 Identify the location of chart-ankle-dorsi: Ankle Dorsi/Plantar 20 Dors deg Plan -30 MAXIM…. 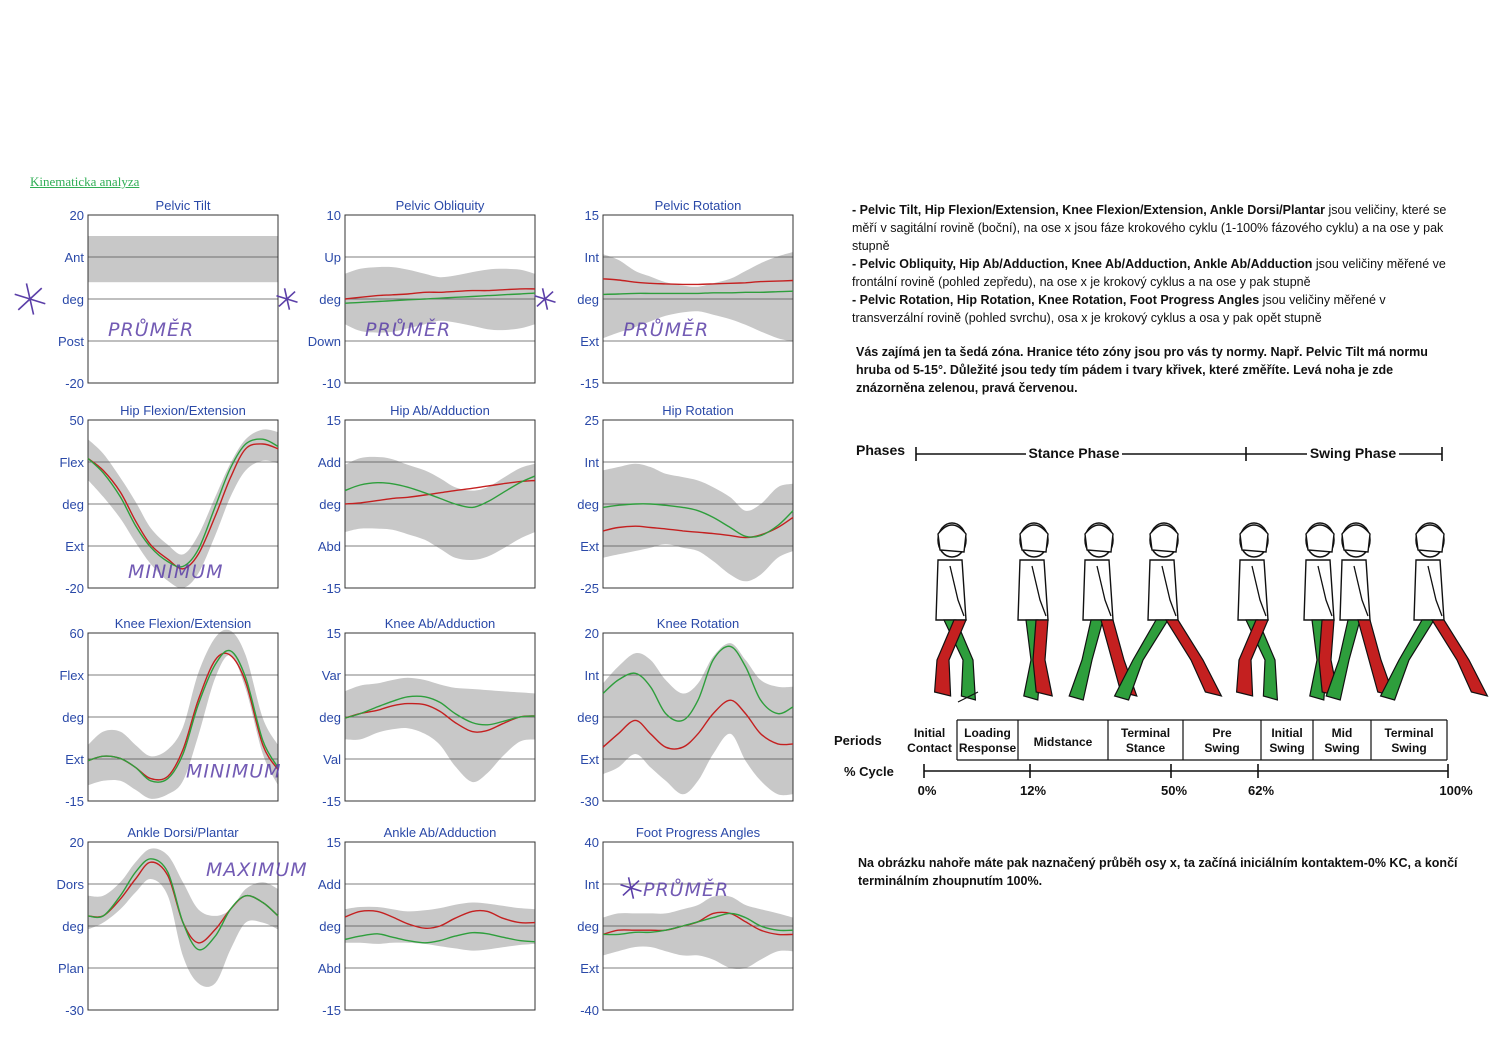
(182, 921).